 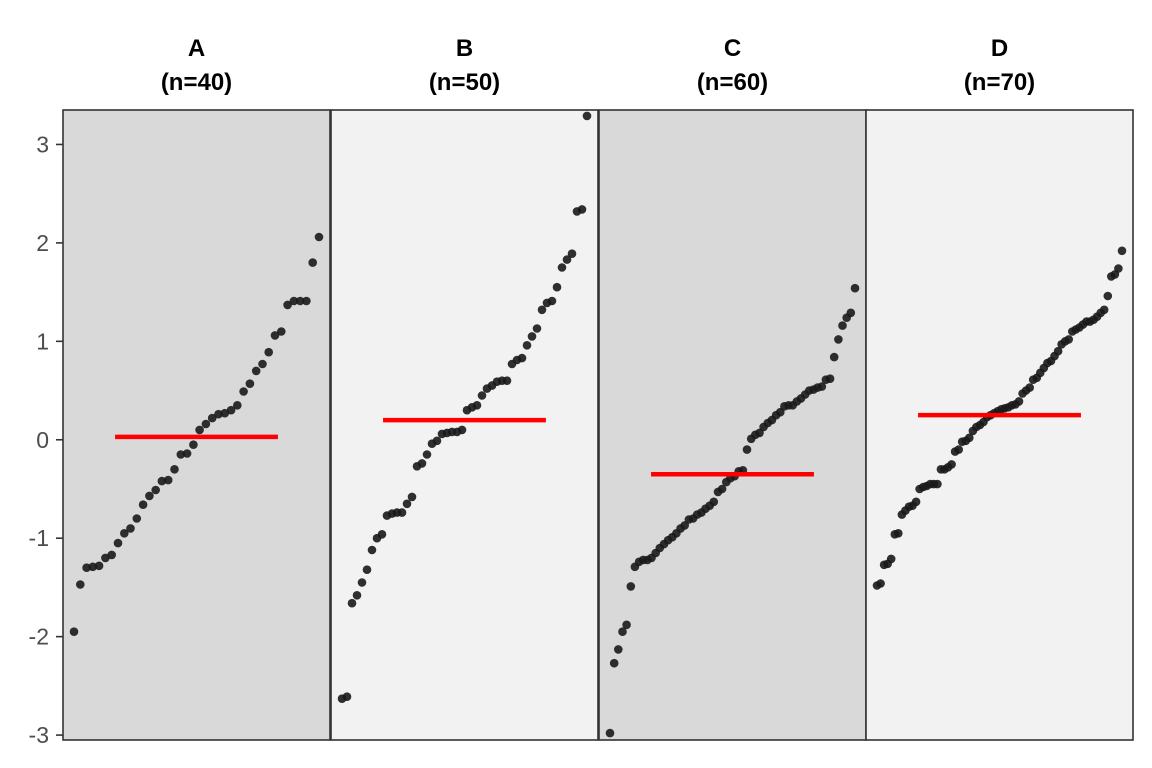 I want to click on panel-sample-size: (n=60), so click(x=732, y=82).